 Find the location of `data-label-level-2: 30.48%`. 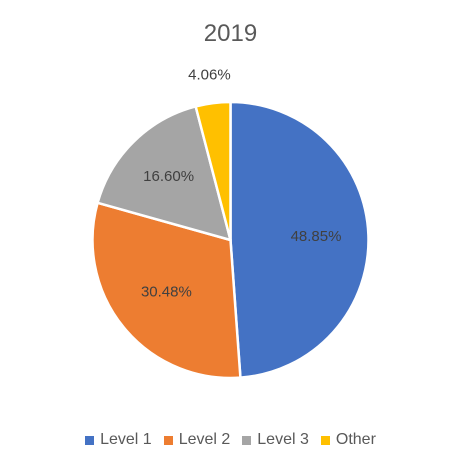

data-label-level-2: 30.48% is located at coordinates (166, 291).